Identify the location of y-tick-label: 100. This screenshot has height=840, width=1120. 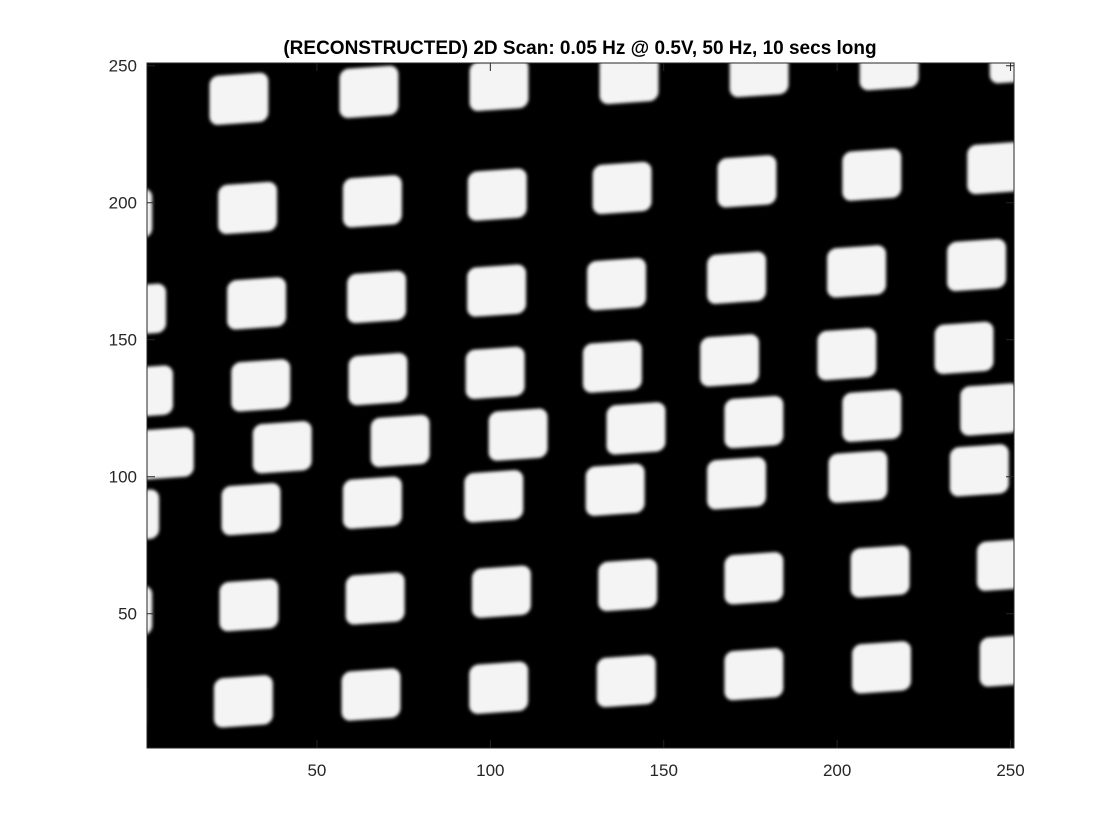
(123, 477).